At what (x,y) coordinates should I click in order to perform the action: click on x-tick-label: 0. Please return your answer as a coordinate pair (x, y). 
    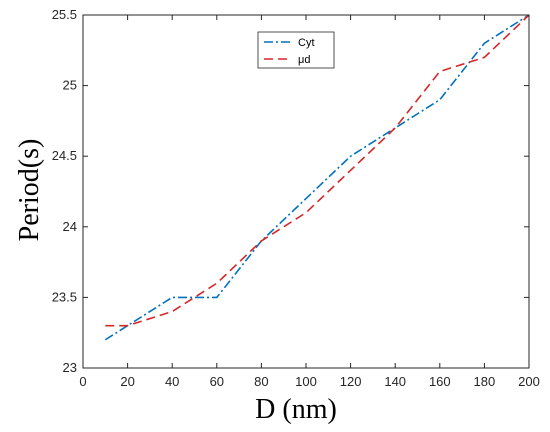
    Looking at the image, I should click on (82, 381).